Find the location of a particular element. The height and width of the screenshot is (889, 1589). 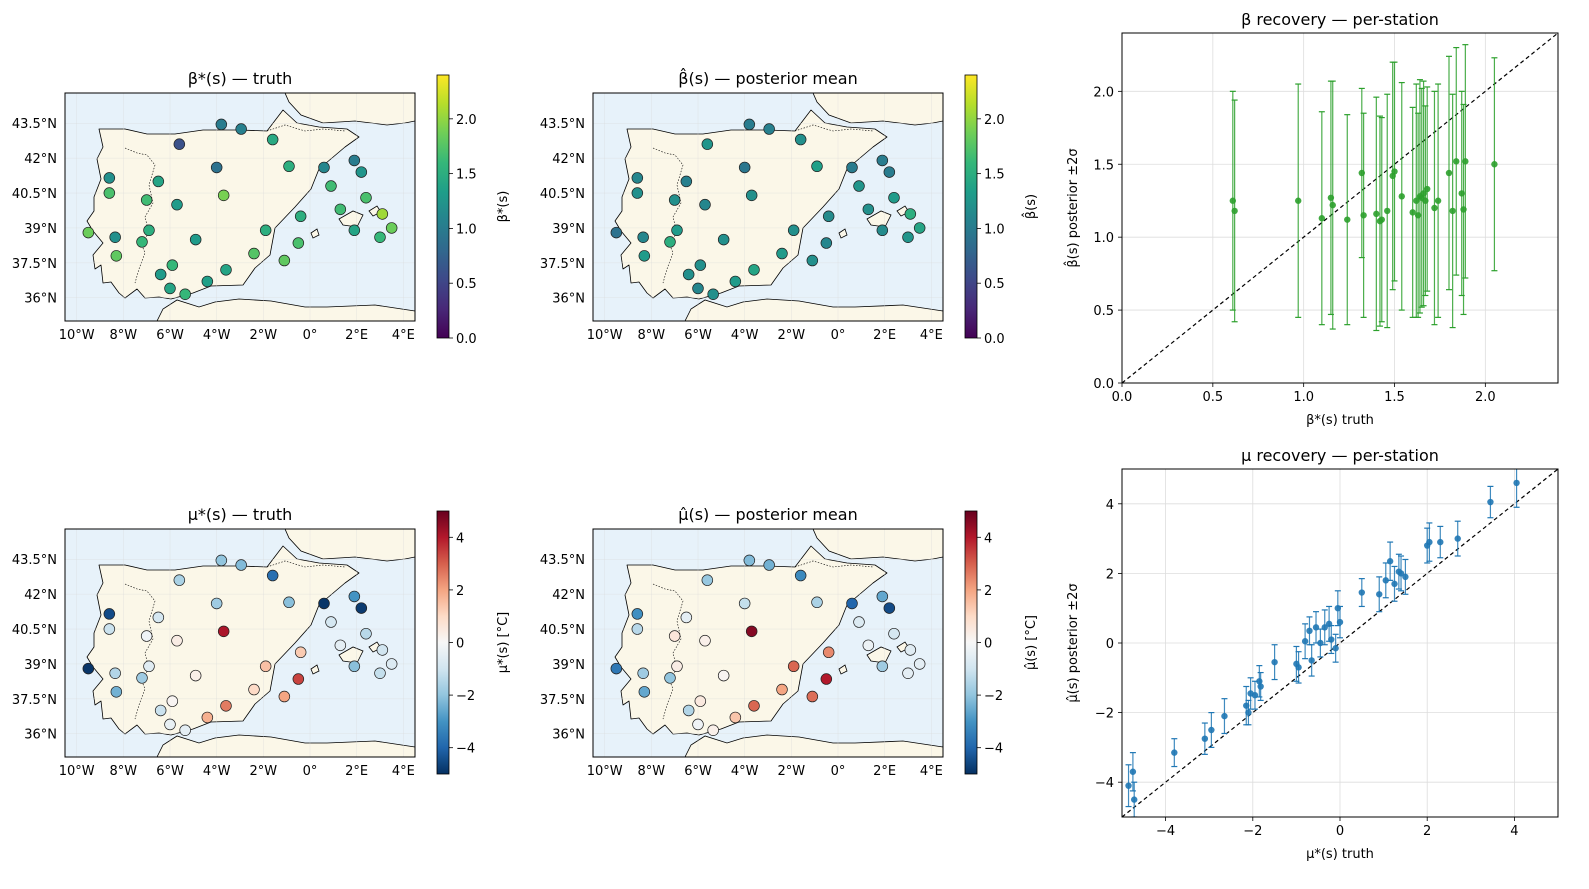

panel-title: μ̂(s) — posterior mean is located at coordinates (767, 514).